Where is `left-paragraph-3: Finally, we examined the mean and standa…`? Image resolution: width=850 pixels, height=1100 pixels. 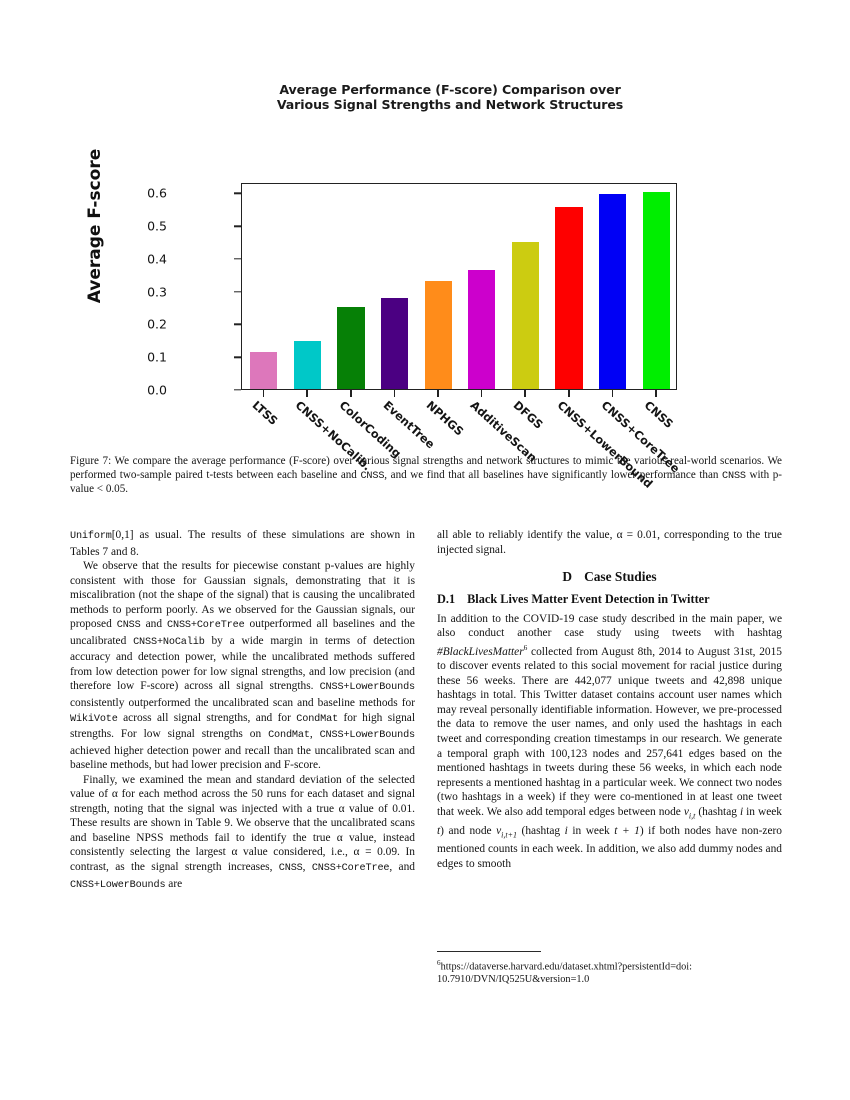
left-paragraph-3: Finally, we examined the mean and standa… is located at coordinates (242, 833).